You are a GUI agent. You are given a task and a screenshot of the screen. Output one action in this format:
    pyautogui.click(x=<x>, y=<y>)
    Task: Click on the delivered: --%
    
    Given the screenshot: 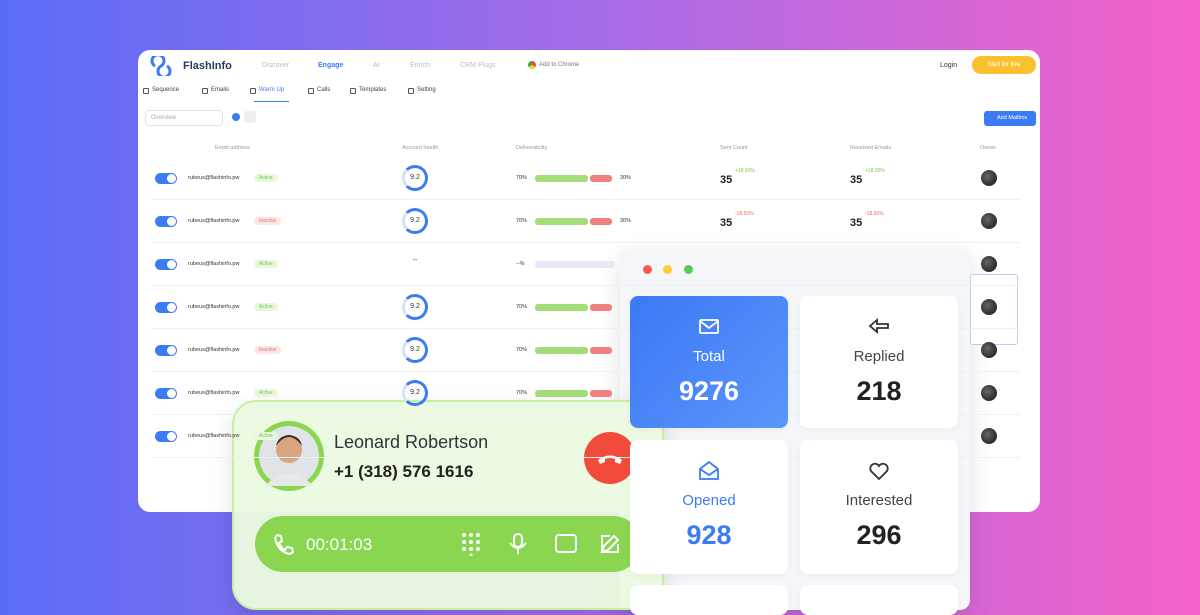 What is the action you would take?
    pyautogui.click(x=520, y=264)
    